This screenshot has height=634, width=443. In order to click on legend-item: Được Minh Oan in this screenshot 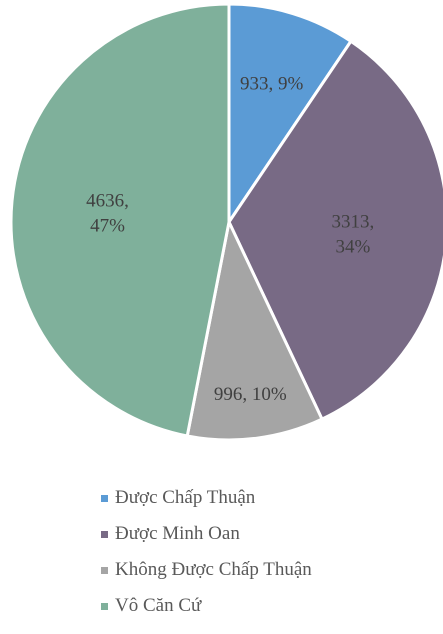, I will do `click(206, 534)`.